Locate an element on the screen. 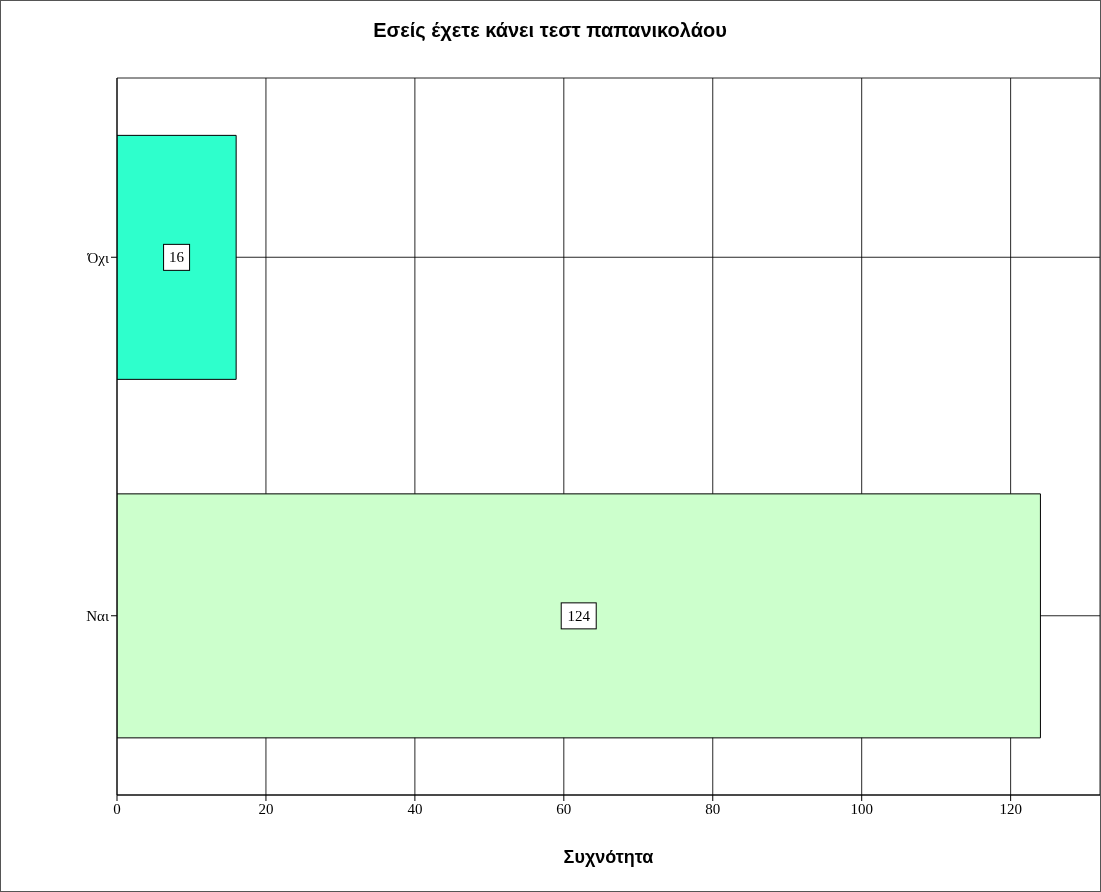  x-tick-label: 60 is located at coordinates (564, 808).